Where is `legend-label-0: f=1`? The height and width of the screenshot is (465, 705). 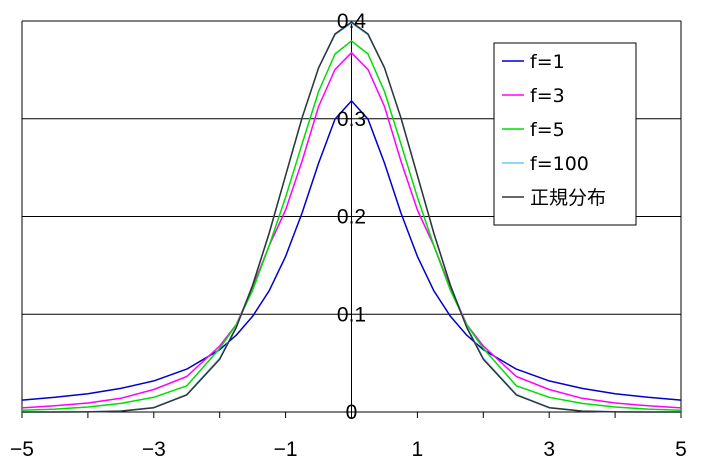
legend-label-0: f=1 is located at coordinates (547, 62).